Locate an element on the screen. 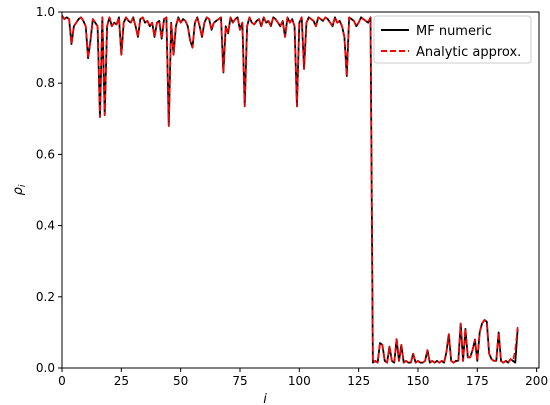  y-tick-label: 0.4 is located at coordinates (45, 226).